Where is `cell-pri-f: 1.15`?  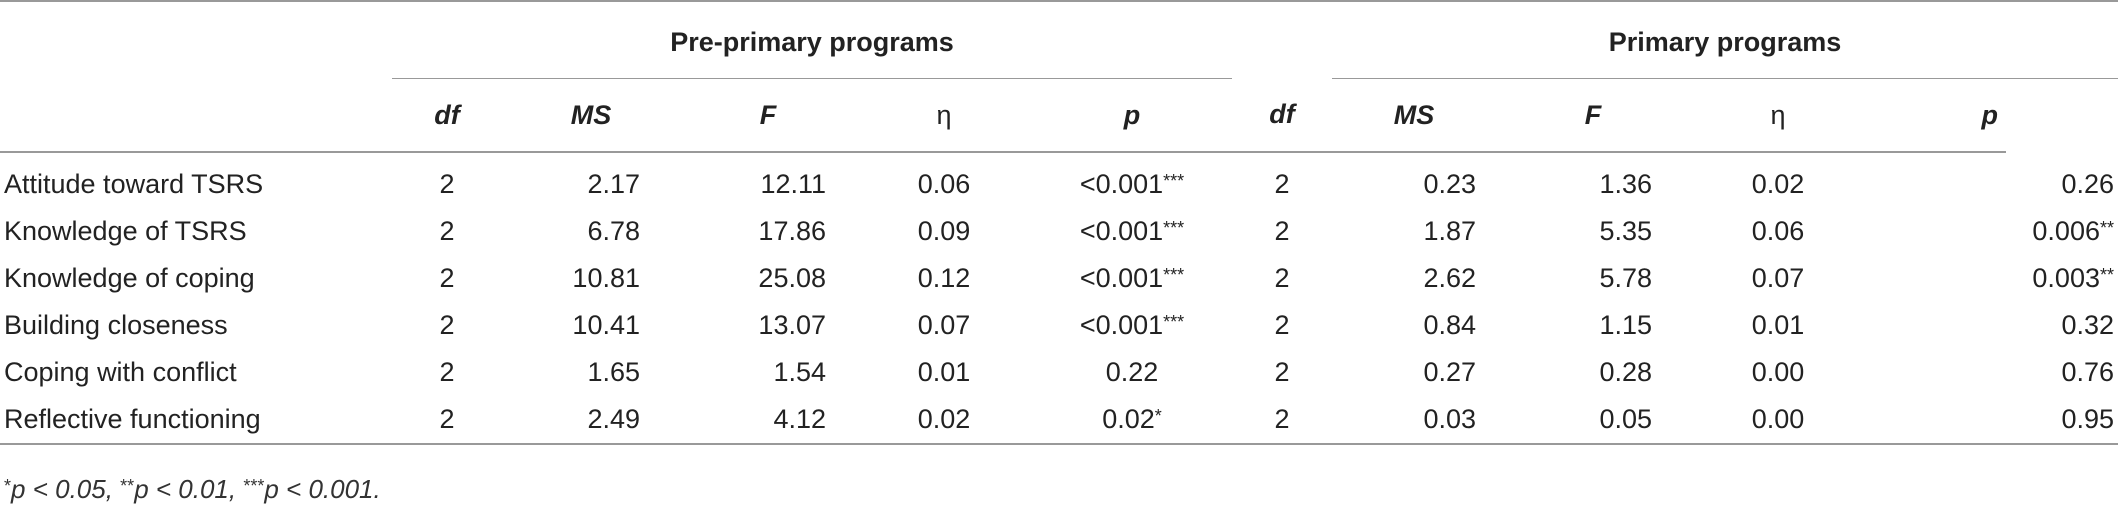
cell-pri-f: 1.15 is located at coordinates (1625, 325).